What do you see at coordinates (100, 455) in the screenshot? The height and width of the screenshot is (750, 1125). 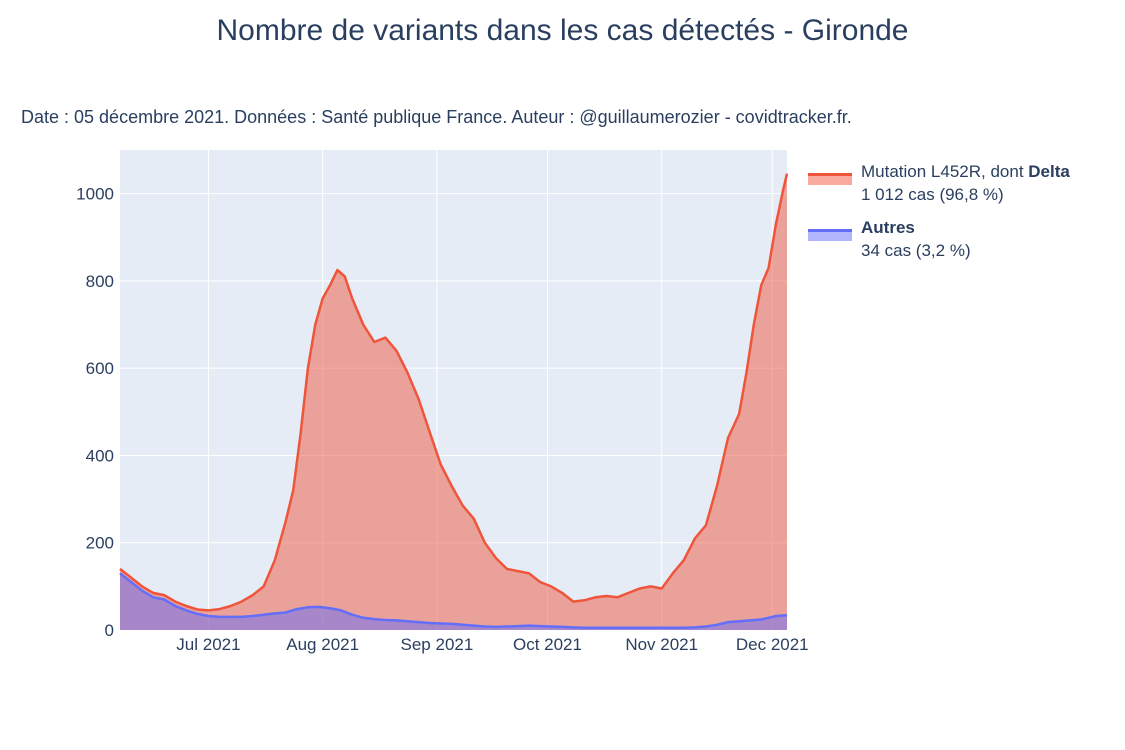 I see `y-tick-label: 400` at bounding box center [100, 455].